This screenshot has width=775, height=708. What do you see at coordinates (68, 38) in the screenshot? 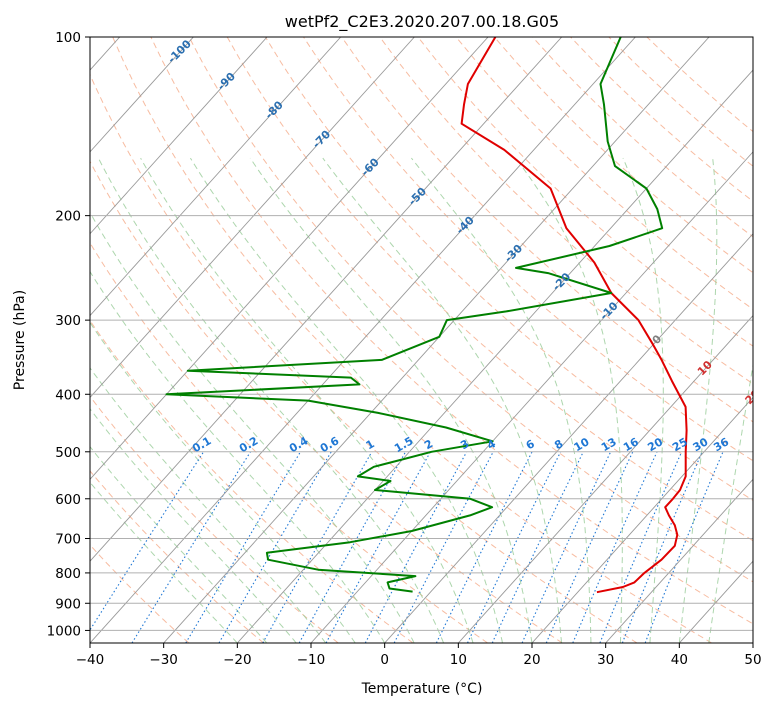
I see `y-tick-label: 100` at bounding box center [68, 38].